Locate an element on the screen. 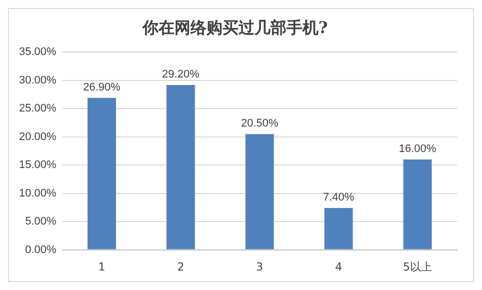  y-tick-label: 20.00% is located at coordinates (37, 136).